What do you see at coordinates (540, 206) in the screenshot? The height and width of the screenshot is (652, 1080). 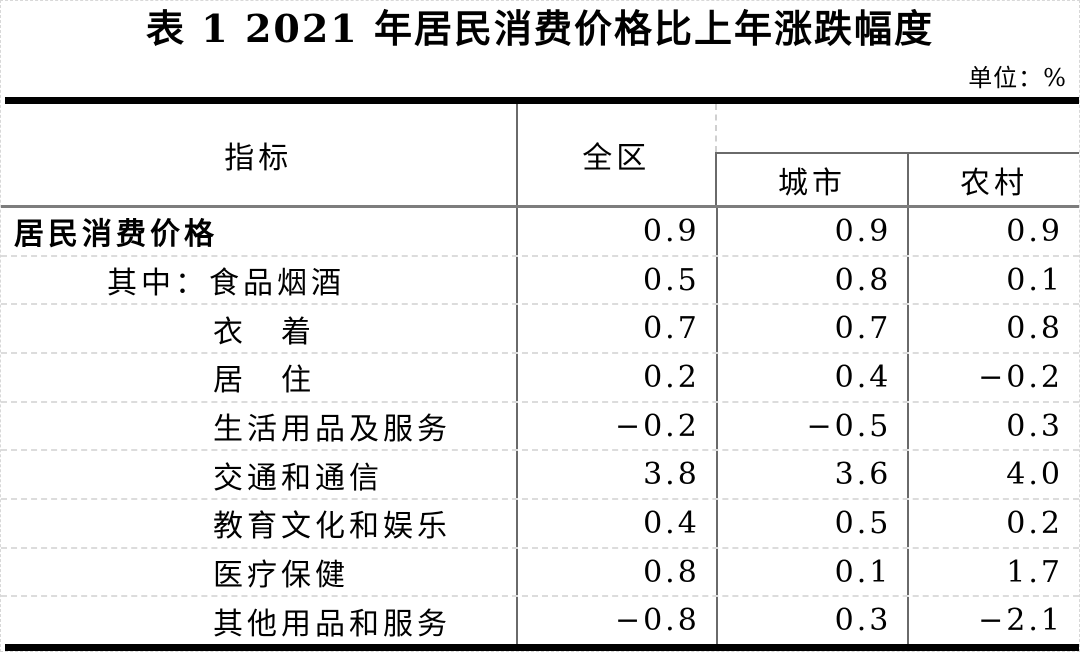 I see `header-divider-rule` at bounding box center [540, 206].